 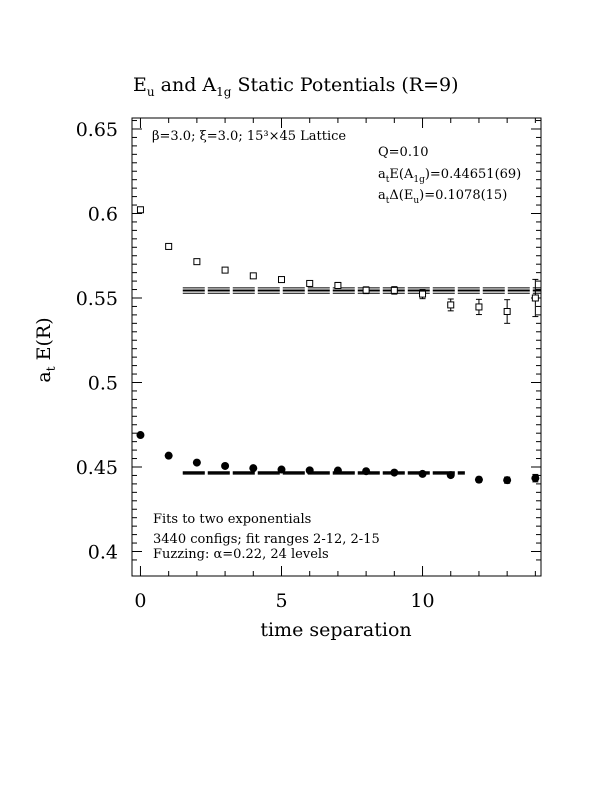 What do you see at coordinates (281, 601) in the screenshot?
I see `x-tick-label: 5` at bounding box center [281, 601].